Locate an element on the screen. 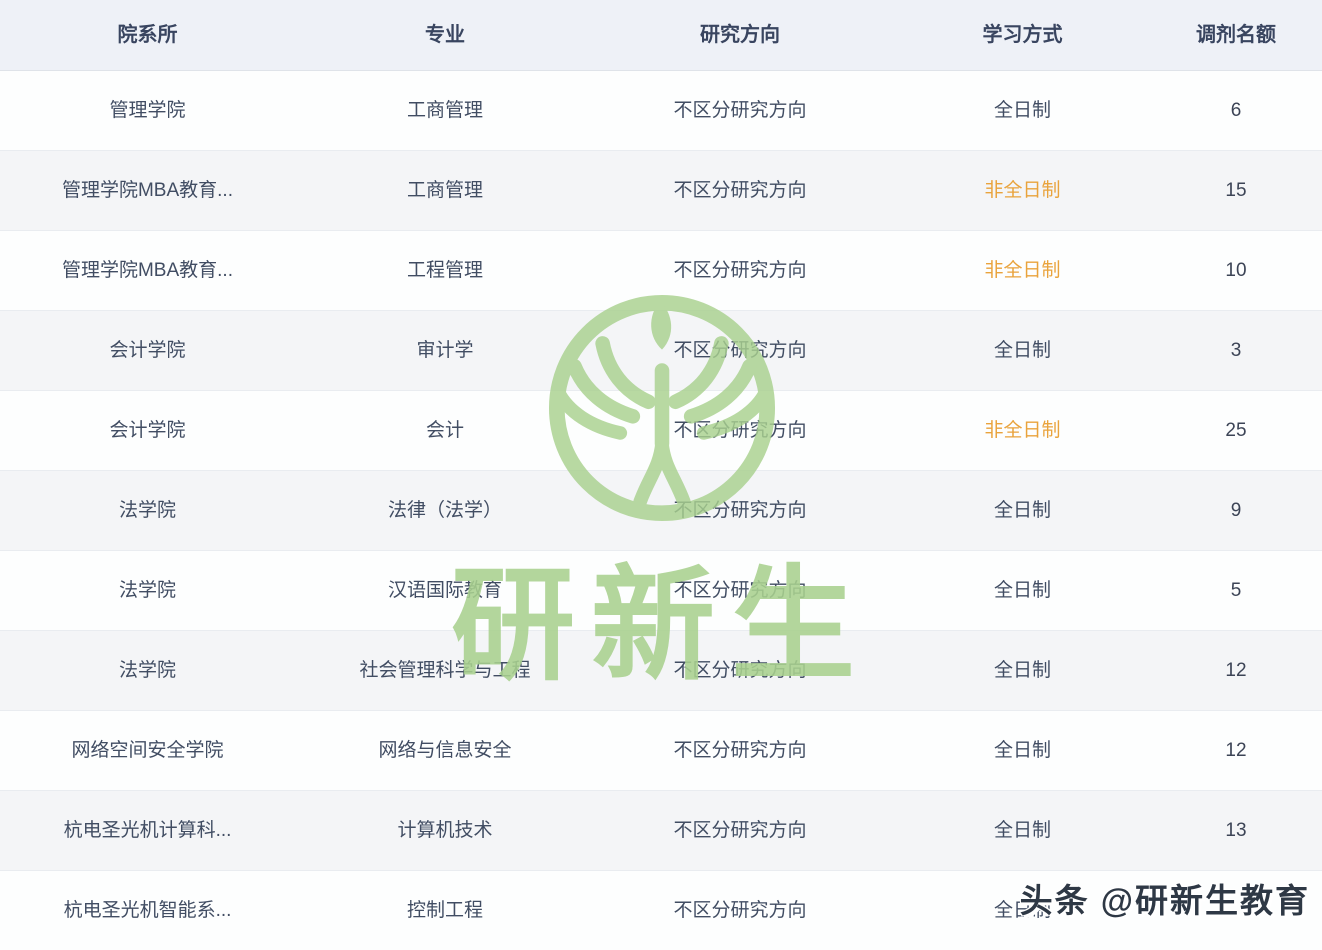 This screenshot has width=1322, height=950. column-header-department: 院系所 is located at coordinates (147, 34).